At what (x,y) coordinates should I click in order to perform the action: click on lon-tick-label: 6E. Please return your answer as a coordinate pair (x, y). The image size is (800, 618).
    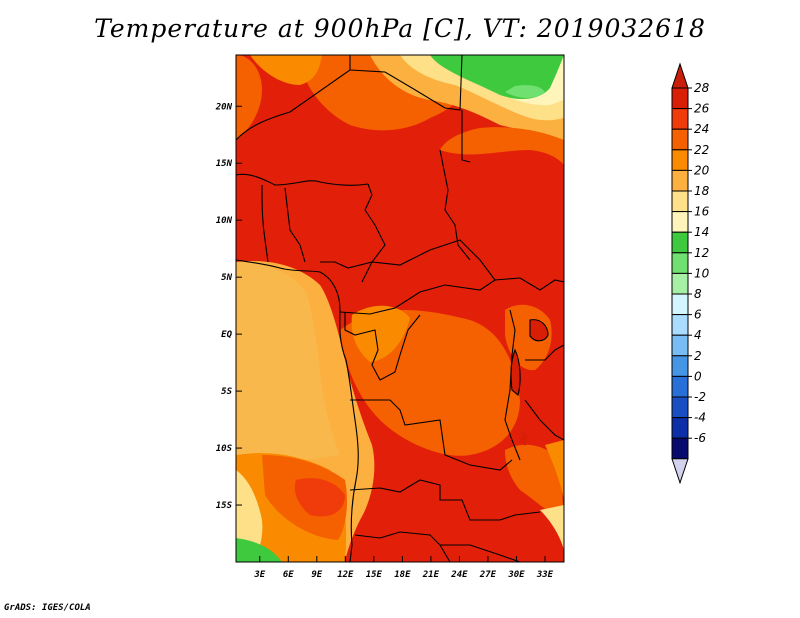
    Looking at the image, I should click on (288, 575).